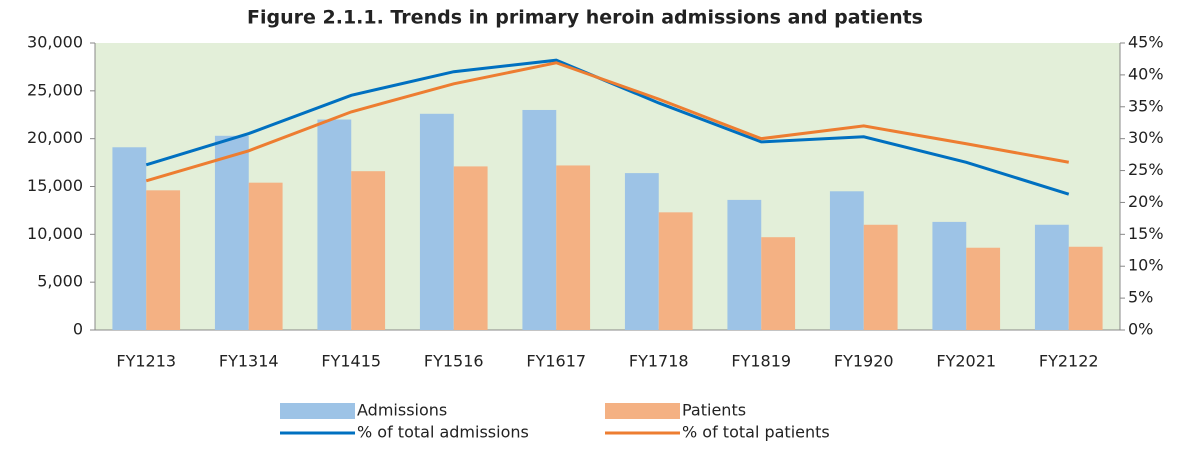 This screenshot has height=457, width=1195. Describe the element at coordinates (55, 137) in the screenshot. I see `y-tick-label: 20,000` at that location.